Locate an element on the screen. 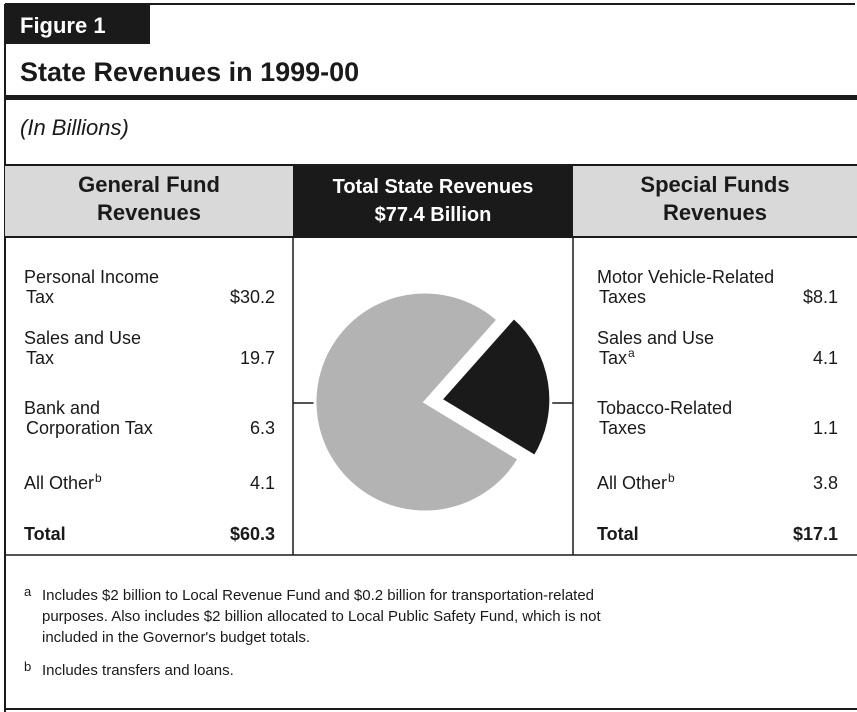 This screenshot has height=712, width=857. row-label: Tobacco-Related is located at coordinates (664, 408).